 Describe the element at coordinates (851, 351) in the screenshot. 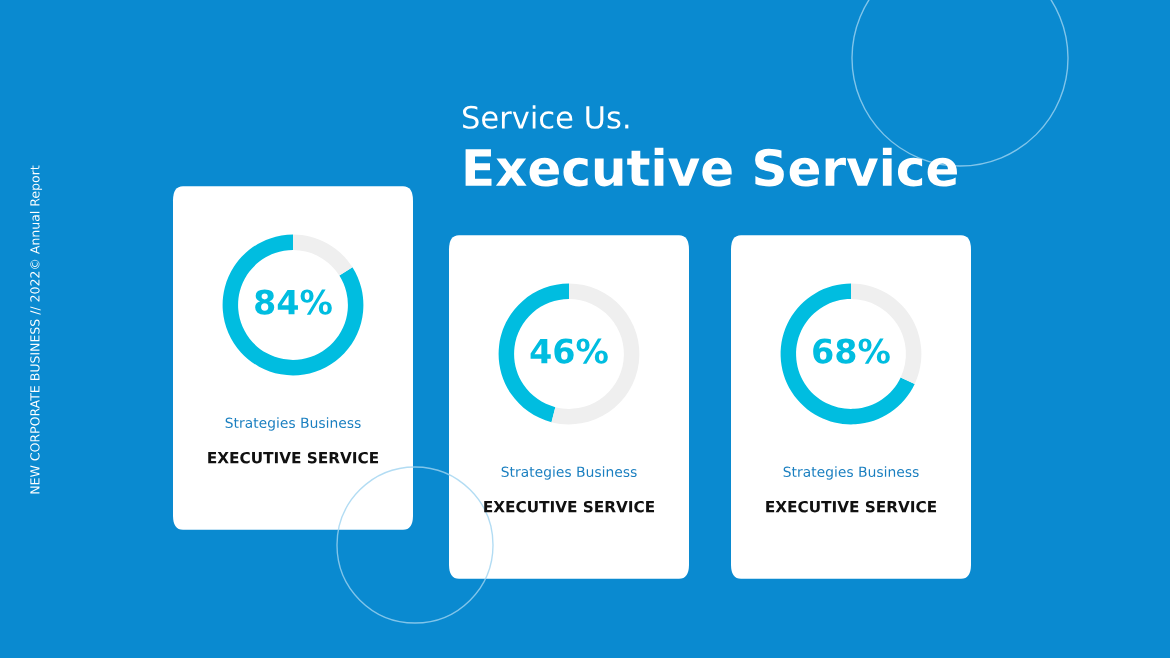

I see `data-label: 68%` at that location.